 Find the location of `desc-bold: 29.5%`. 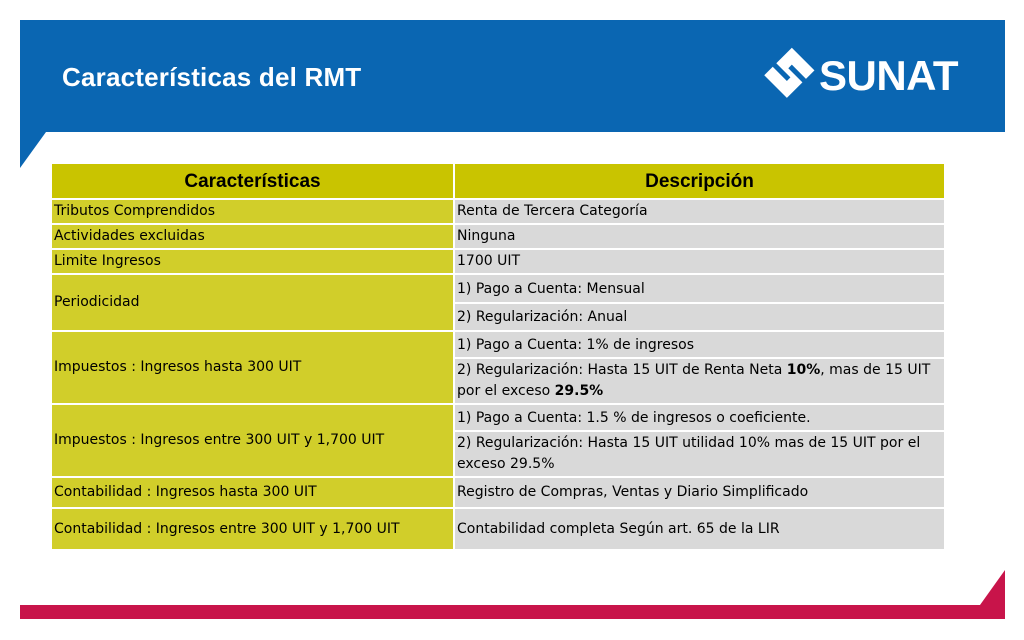

desc-bold: 29.5% is located at coordinates (579, 391).